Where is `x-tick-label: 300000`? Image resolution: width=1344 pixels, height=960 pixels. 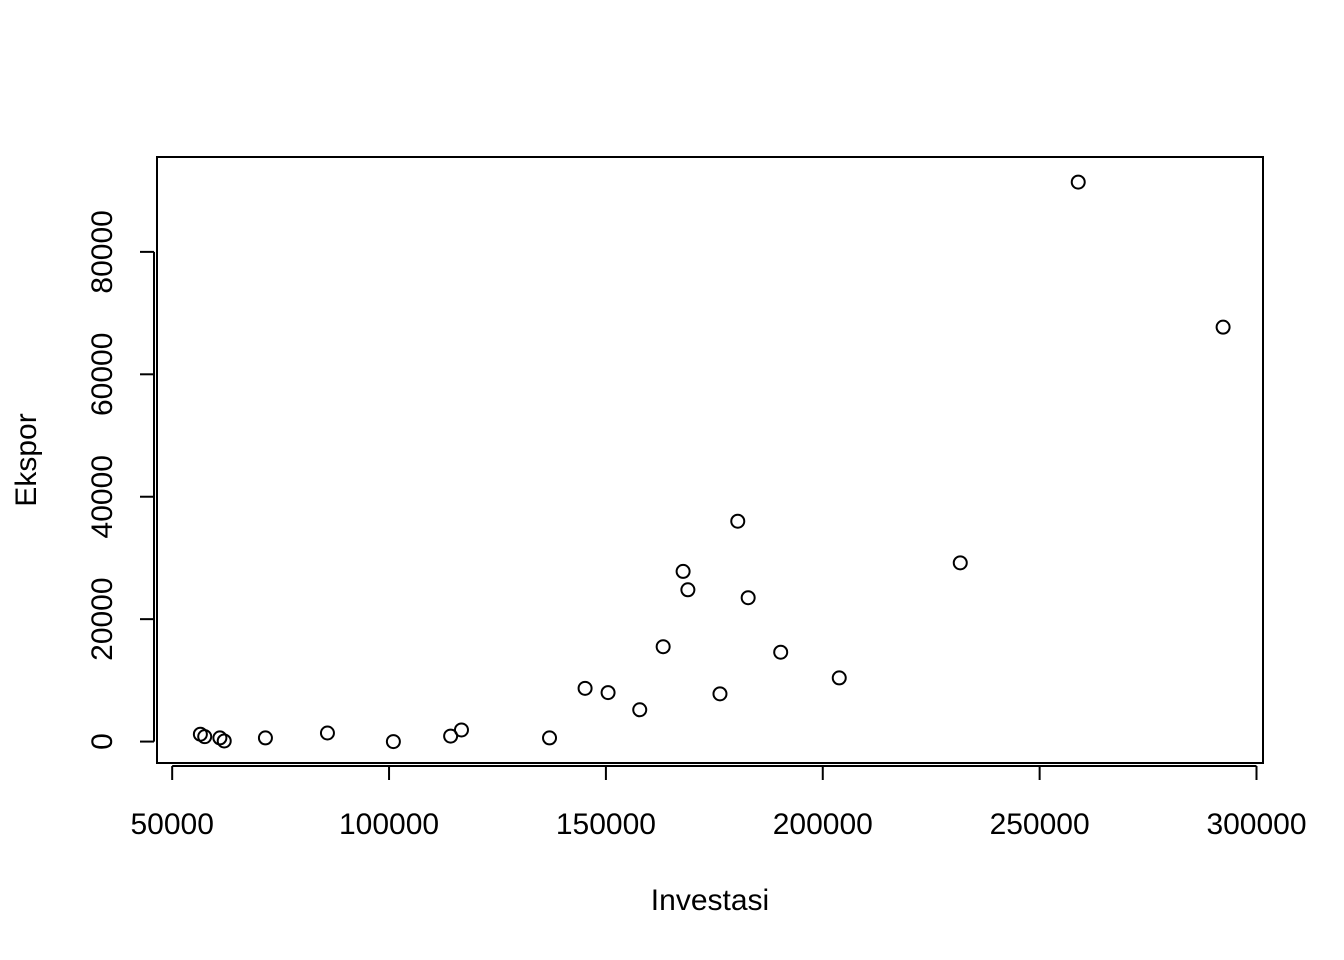
x-tick-label: 300000 is located at coordinates (1256, 824).